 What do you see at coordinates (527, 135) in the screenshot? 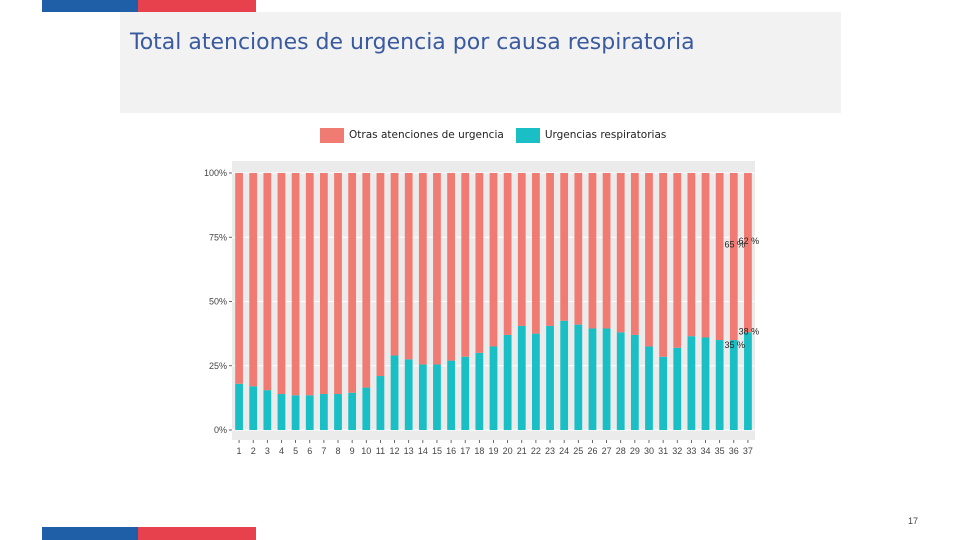
I see `legend-swatch-respiratorias` at bounding box center [527, 135].